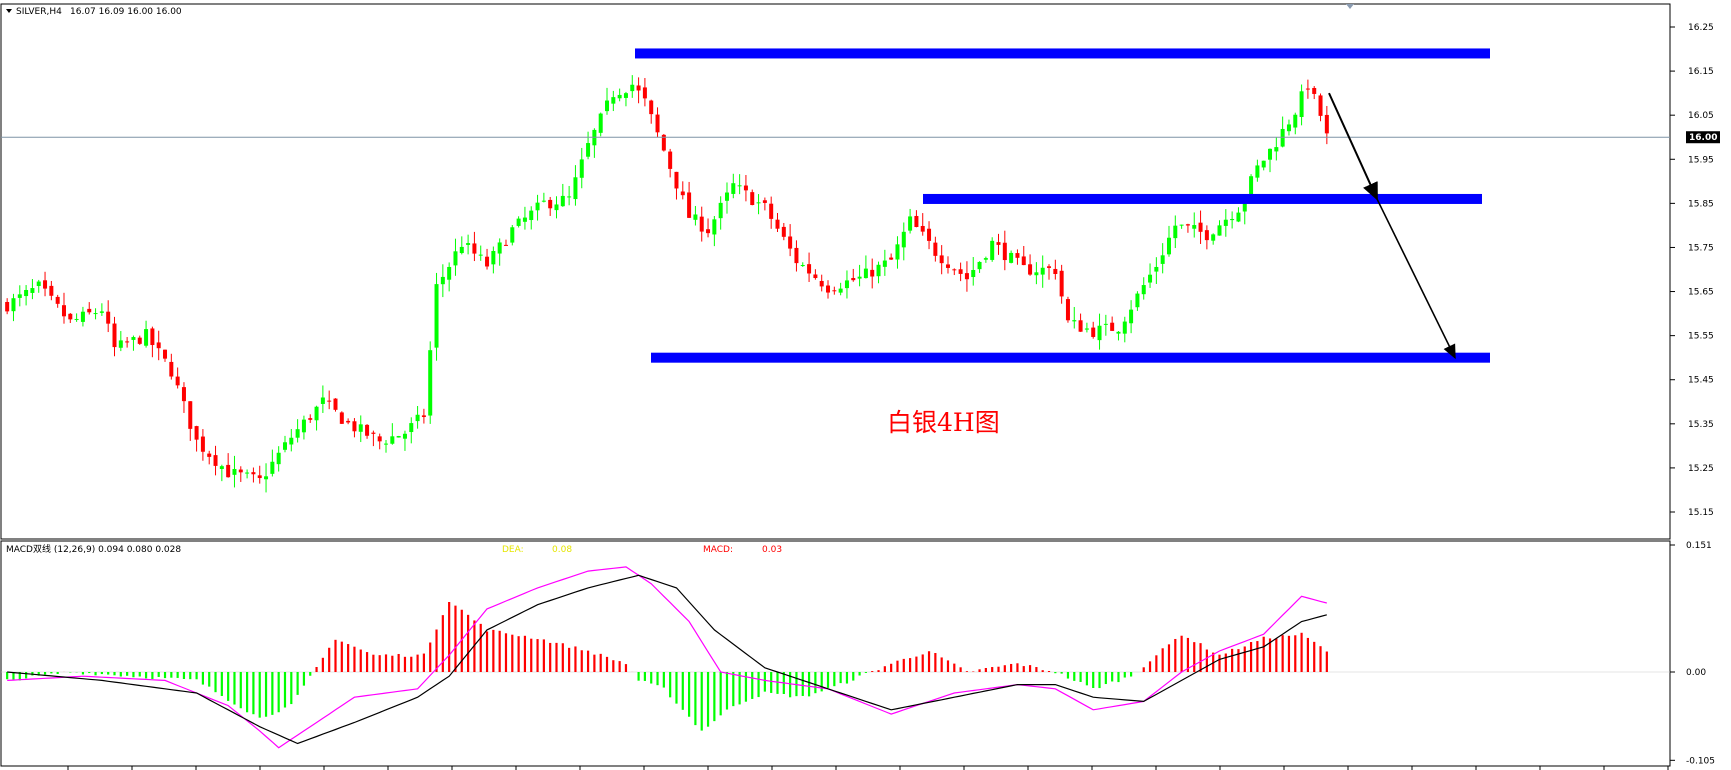 The height and width of the screenshot is (770, 1731). What do you see at coordinates (1700, 761) in the screenshot?
I see `macd-tick-label: -0.105` at bounding box center [1700, 761].